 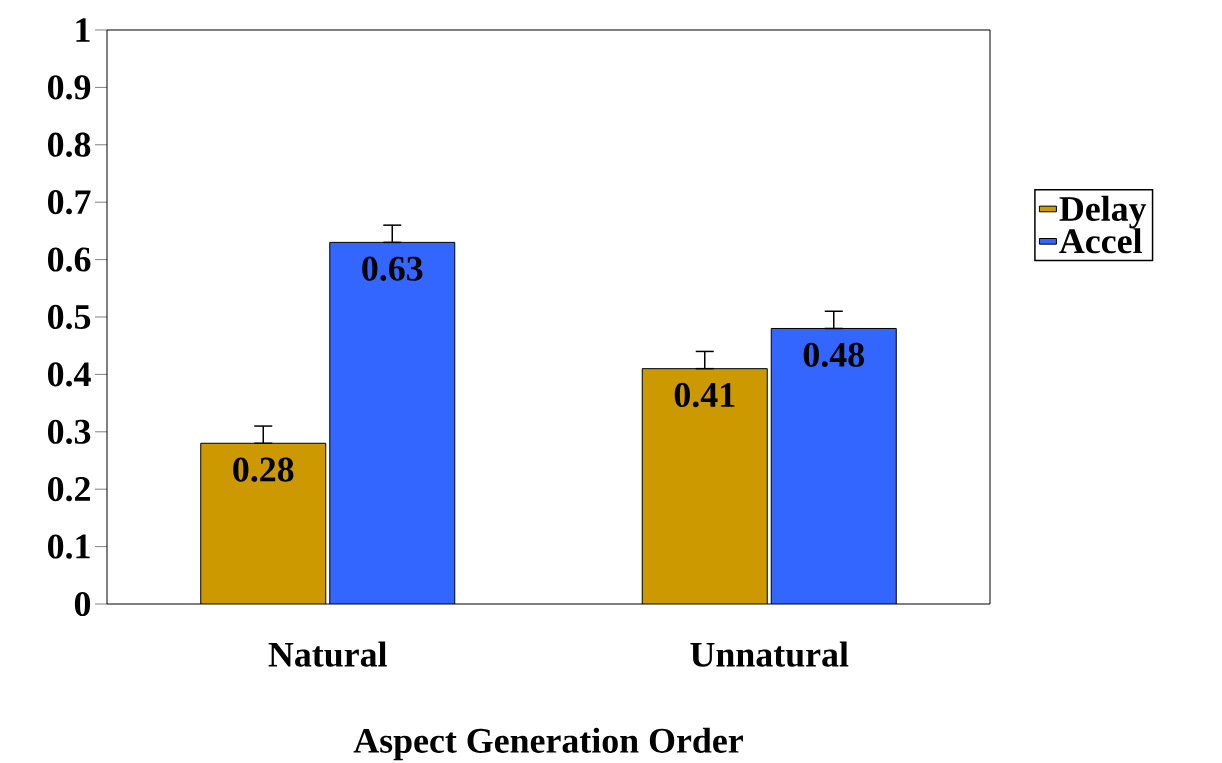 What do you see at coordinates (83, 30) in the screenshot?
I see `y-tick-label: 1` at bounding box center [83, 30].